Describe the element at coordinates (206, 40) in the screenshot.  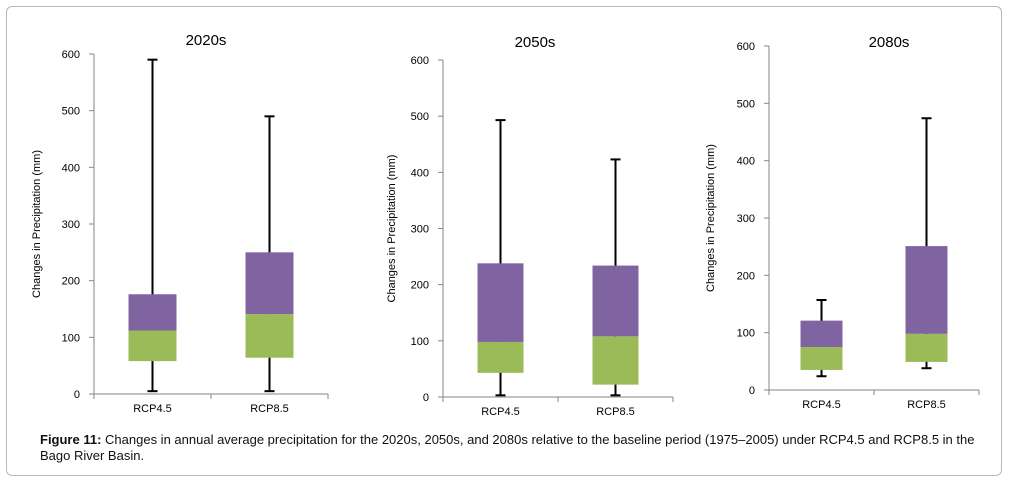
I see `chart-title: 2020s` at that location.